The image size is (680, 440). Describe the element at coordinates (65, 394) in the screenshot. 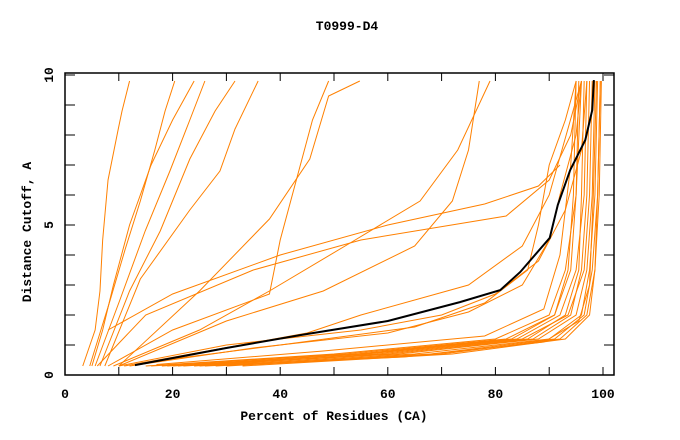

I see `x-tick-label: 0` at that location.